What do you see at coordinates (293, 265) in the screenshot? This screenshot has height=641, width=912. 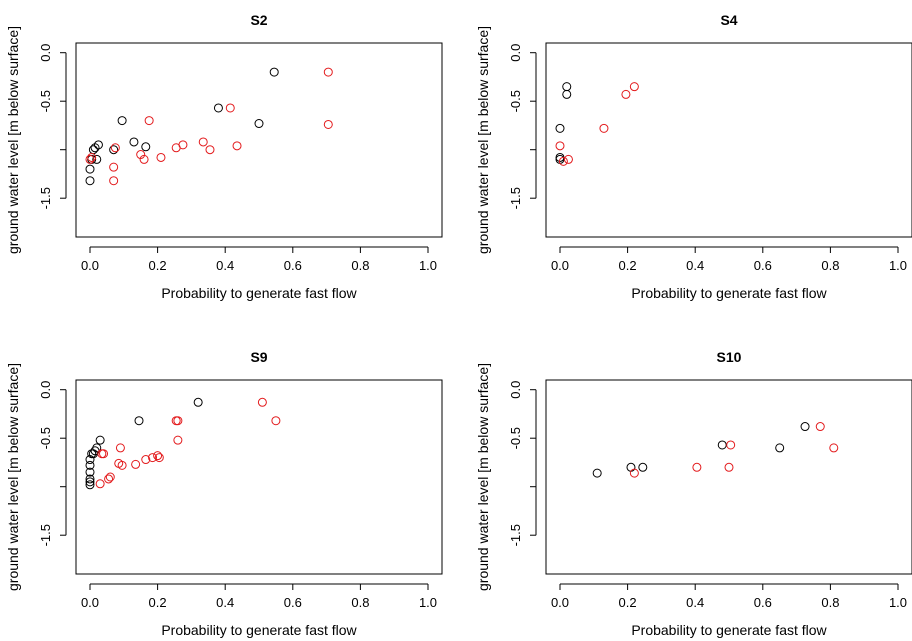 I see `x-tick-label: 0.6` at bounding box center [293, 265].